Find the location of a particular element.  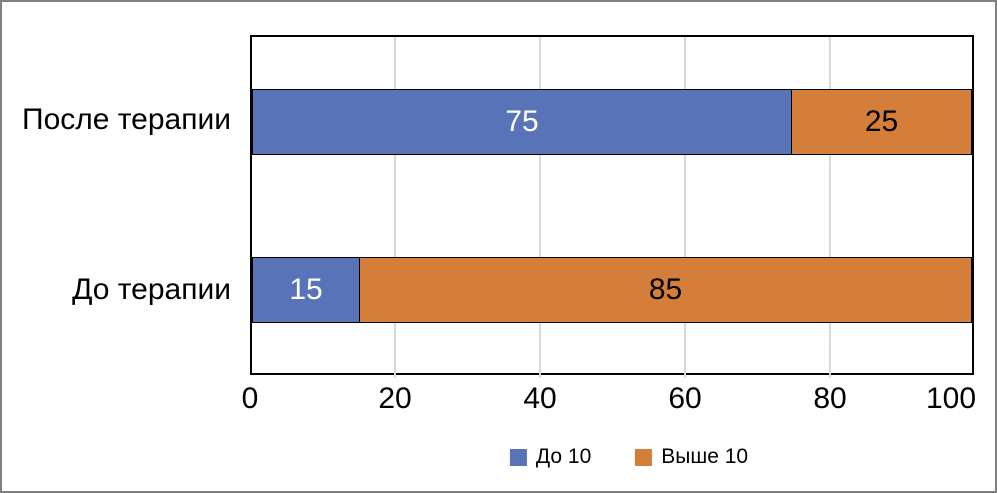

bar-segment-vyshe10-do: 85 is located at coordinates (666, 290).